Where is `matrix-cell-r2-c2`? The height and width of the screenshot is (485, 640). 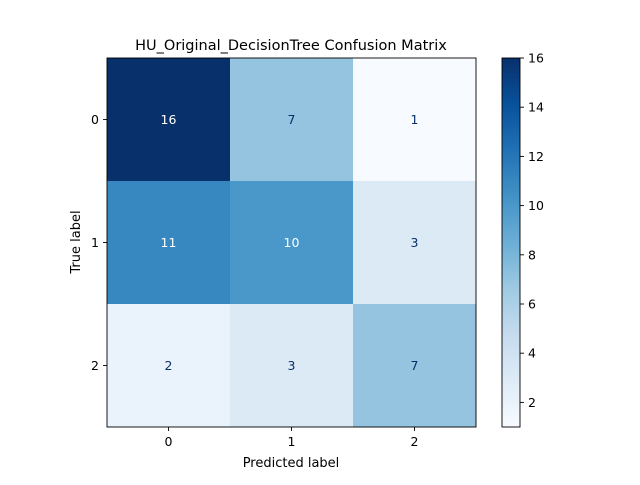
matrix-cell-r2-c2 is located at coordinates (415, 366).